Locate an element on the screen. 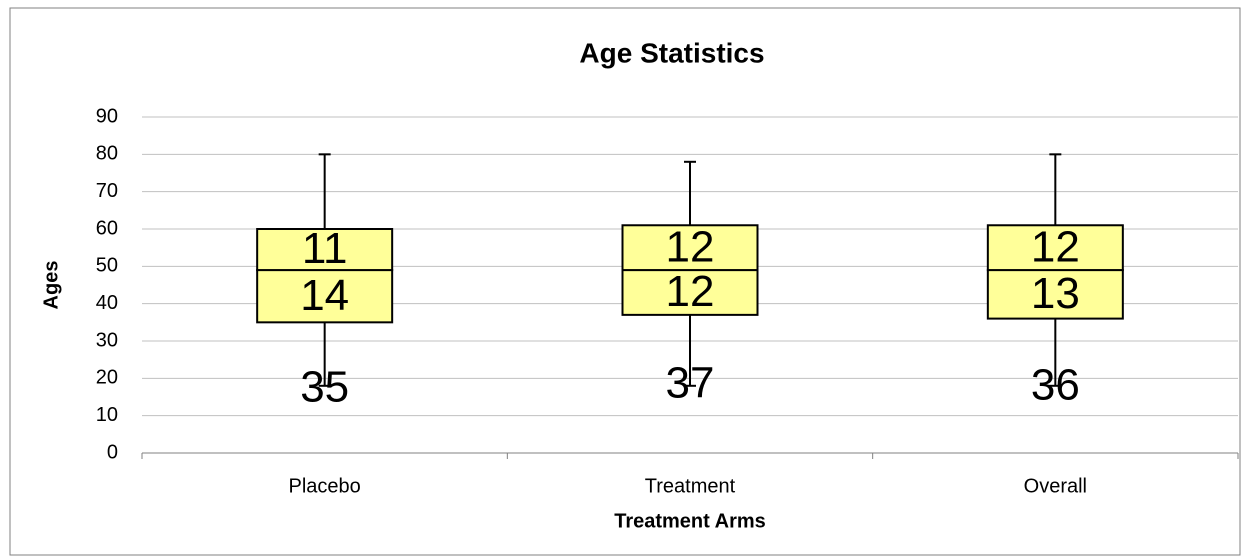  y-tick-label: 60 is located at coordinates (107, 228).